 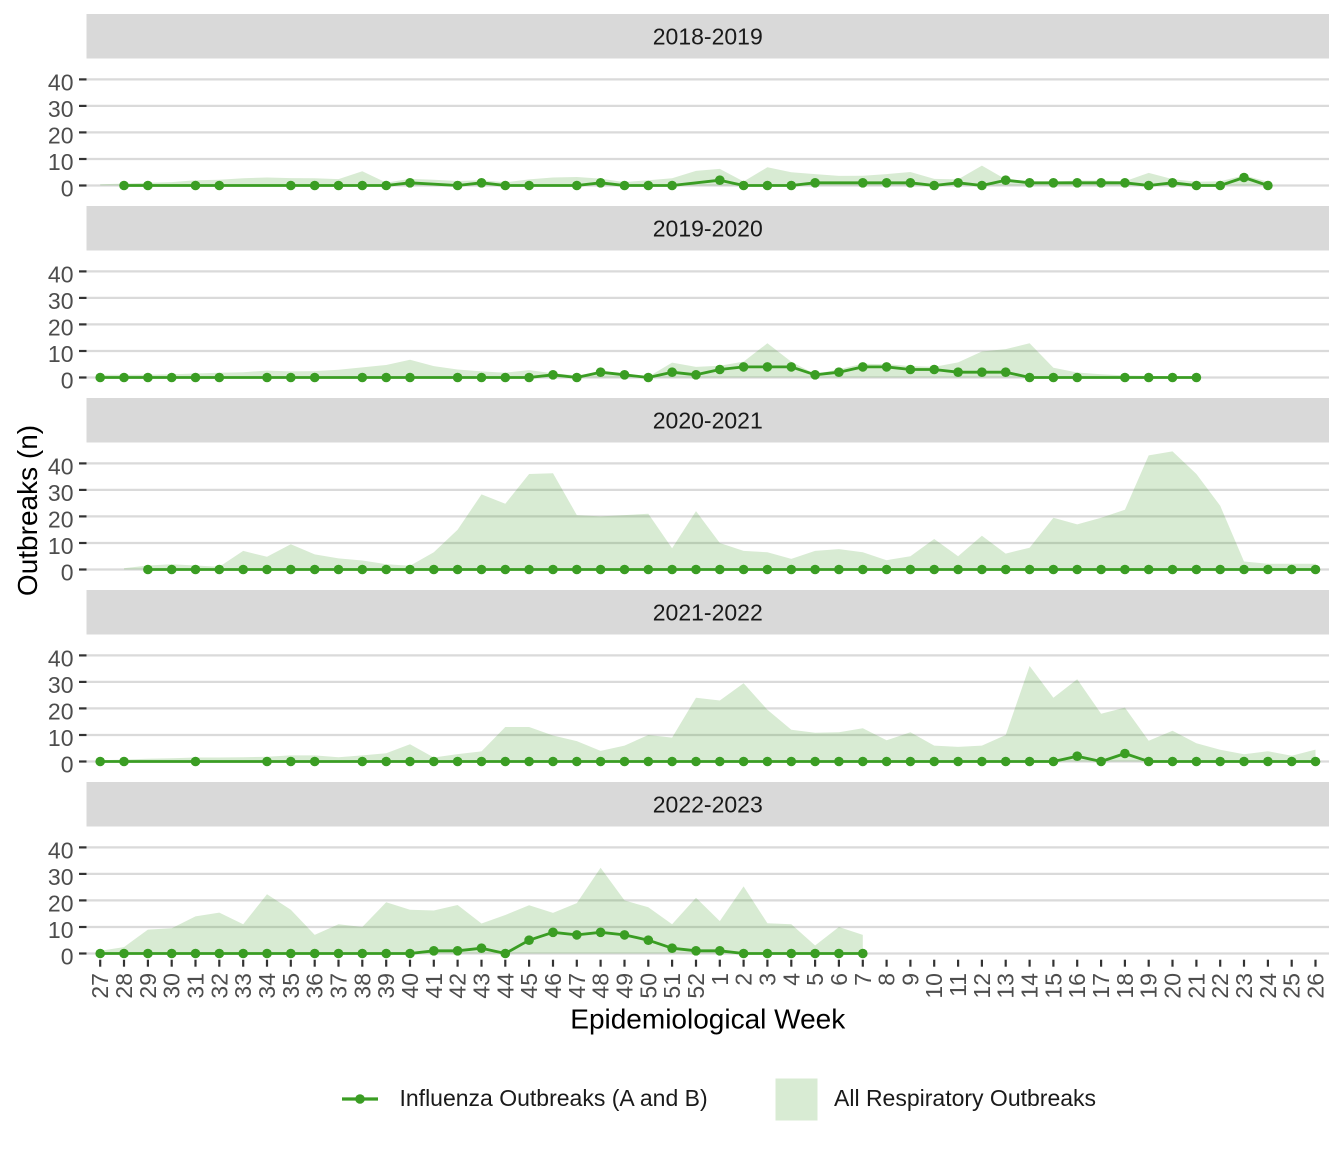 What do you see at coordinates (386, 986) in the screenshot?
I see `svg-text: 39` at bounding box center [386, 986].